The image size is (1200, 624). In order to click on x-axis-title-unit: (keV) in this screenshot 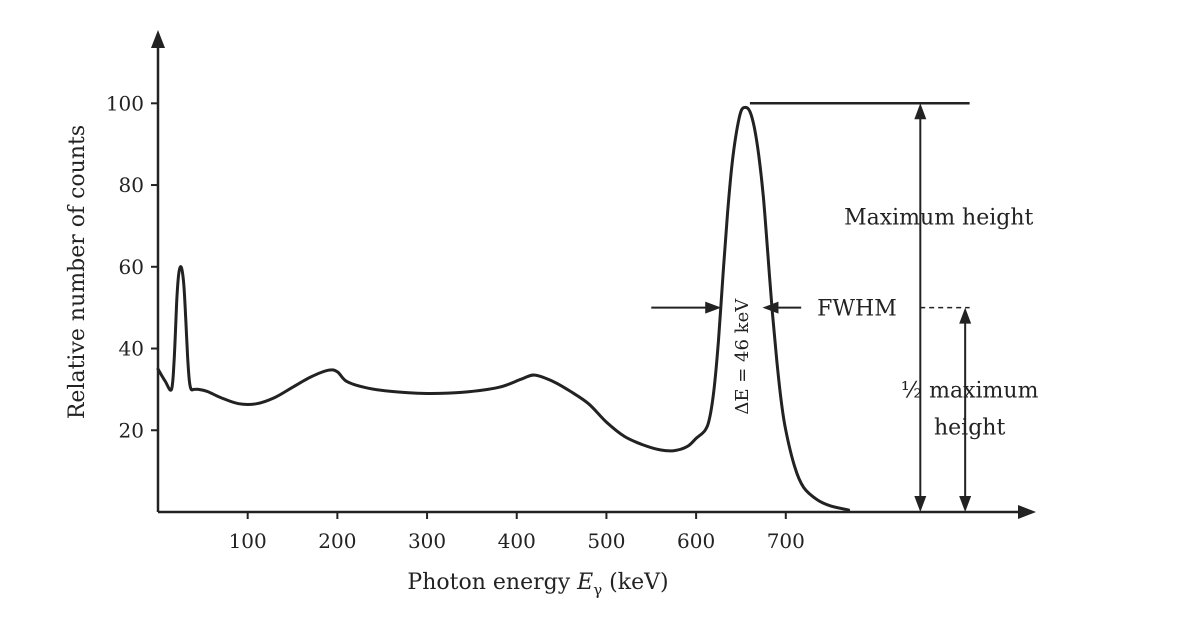, I will do `click(638, 582)`.